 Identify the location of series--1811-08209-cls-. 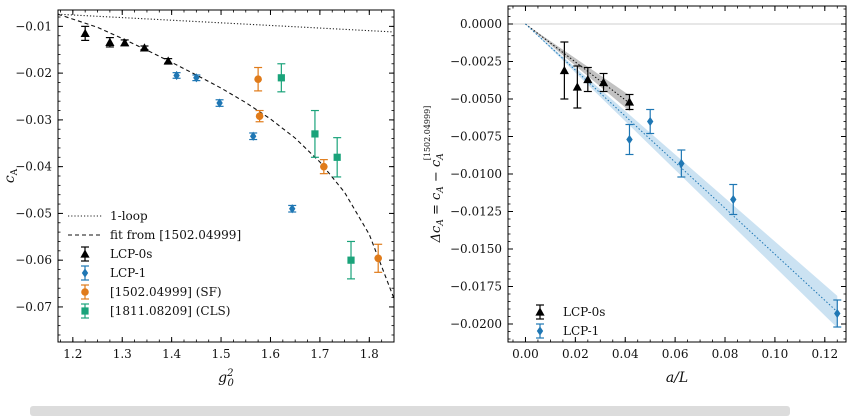
(316, 171).